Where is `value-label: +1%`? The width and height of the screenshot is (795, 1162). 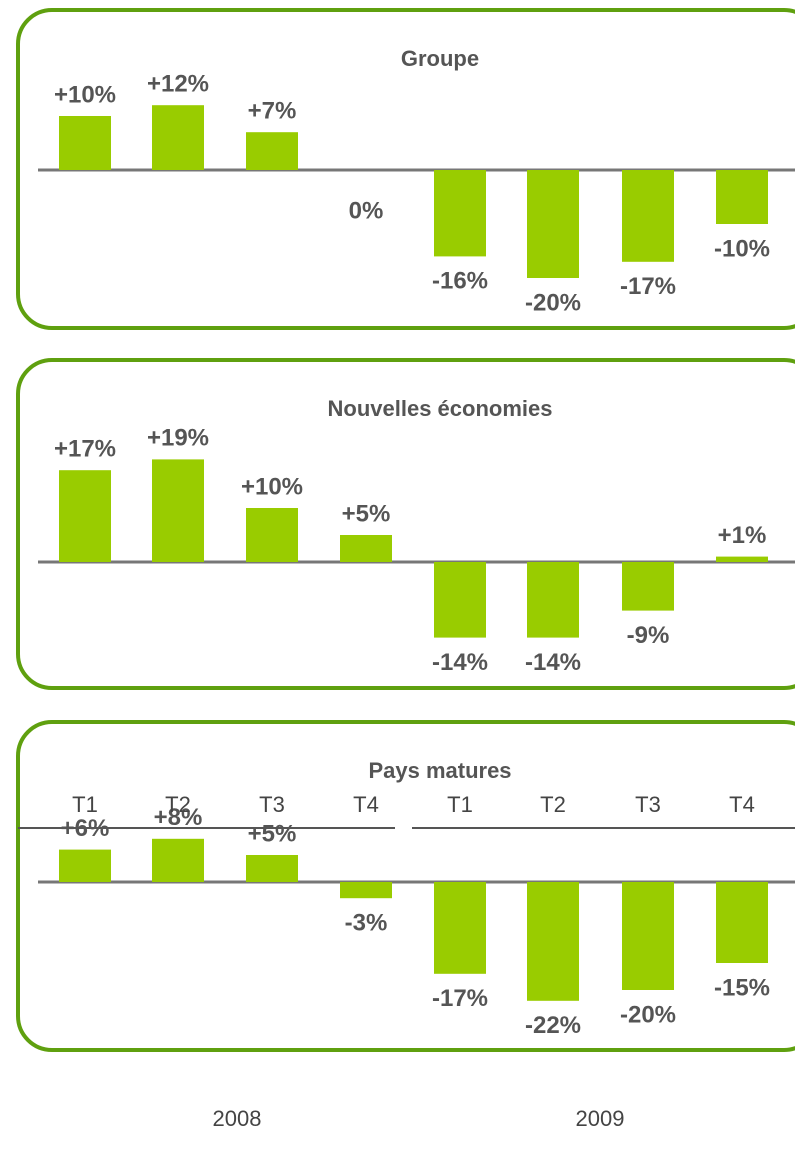
value-label: +1% is located at coordinates (742, 535).